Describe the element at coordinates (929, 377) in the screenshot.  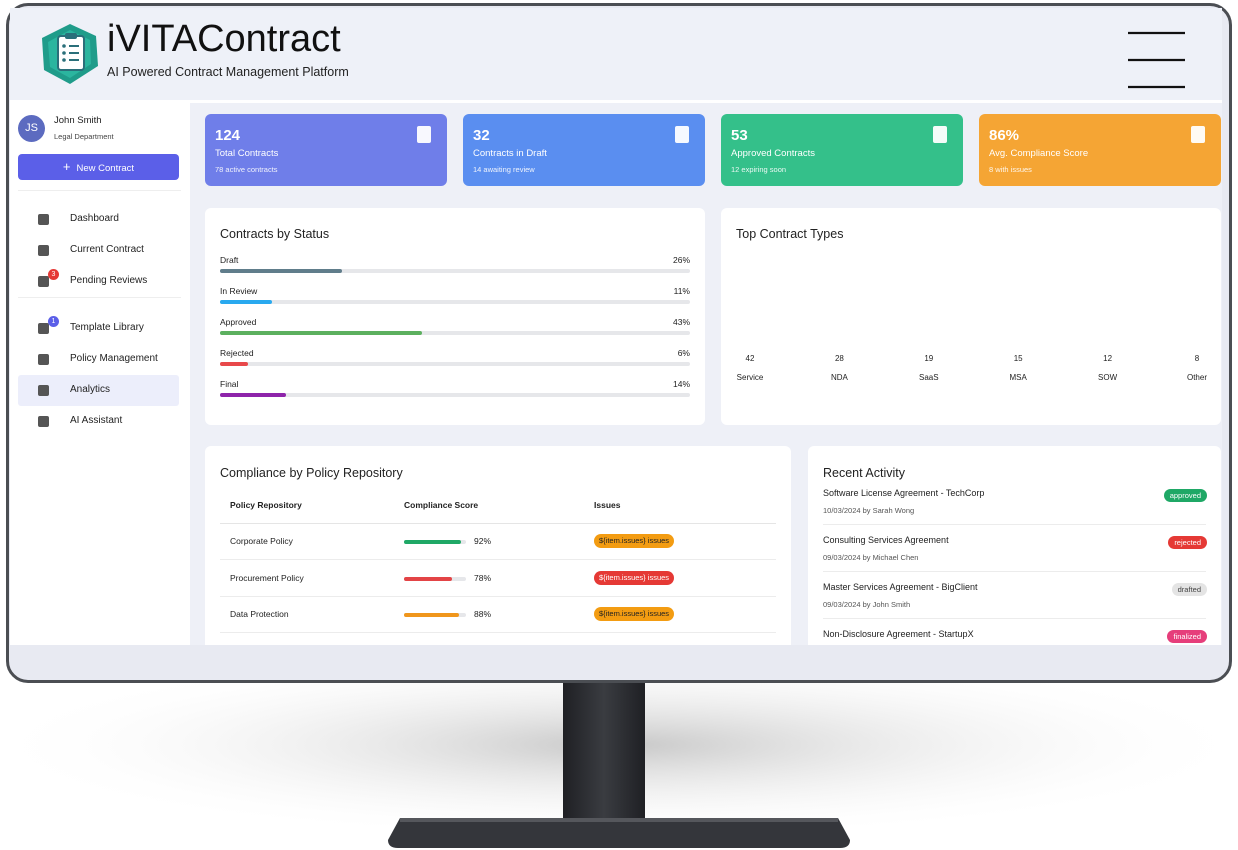
I see `type-label: SaaS` at that location.